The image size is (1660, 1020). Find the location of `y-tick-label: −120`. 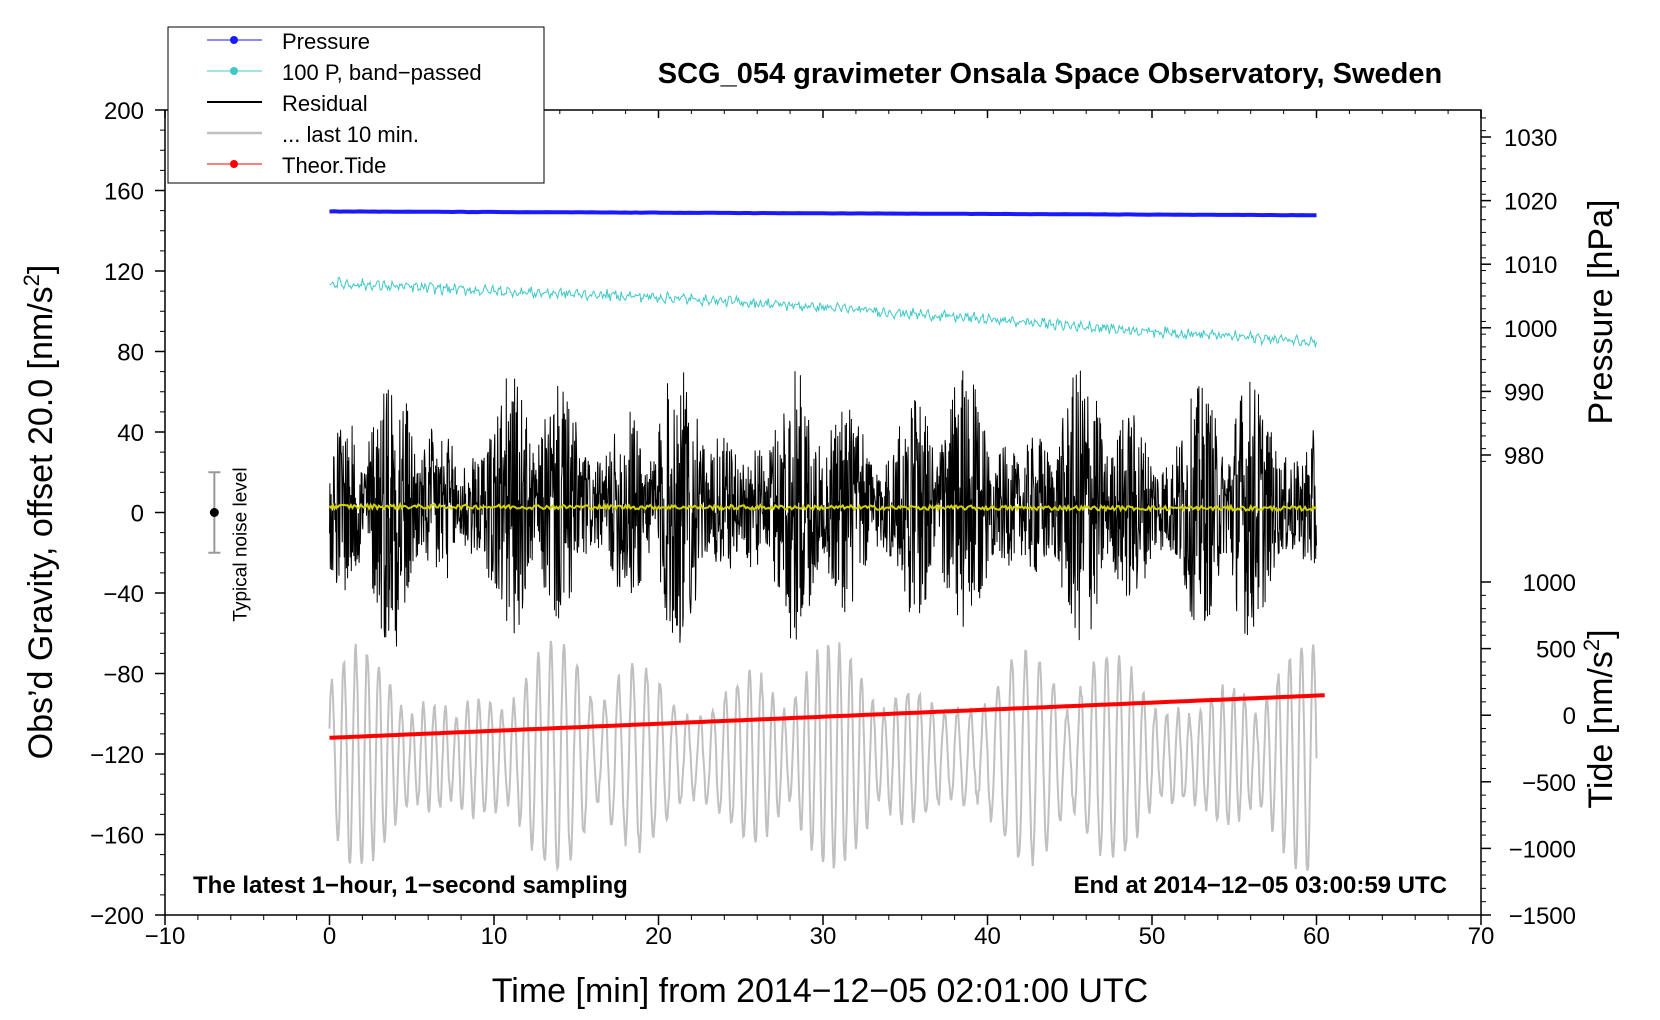

y-tick-label: −120 is located at coordinates (117, 755).